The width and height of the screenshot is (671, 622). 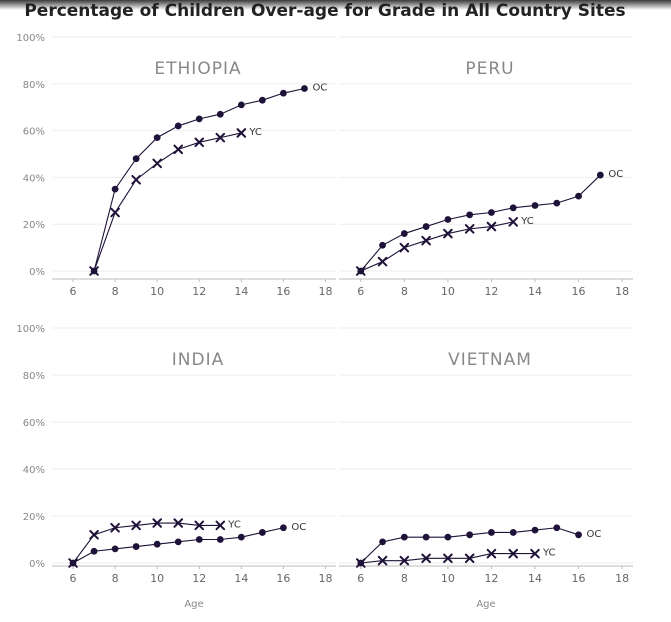 I want to click on panel-title: VIETNAM, so click(x=490, y=360).